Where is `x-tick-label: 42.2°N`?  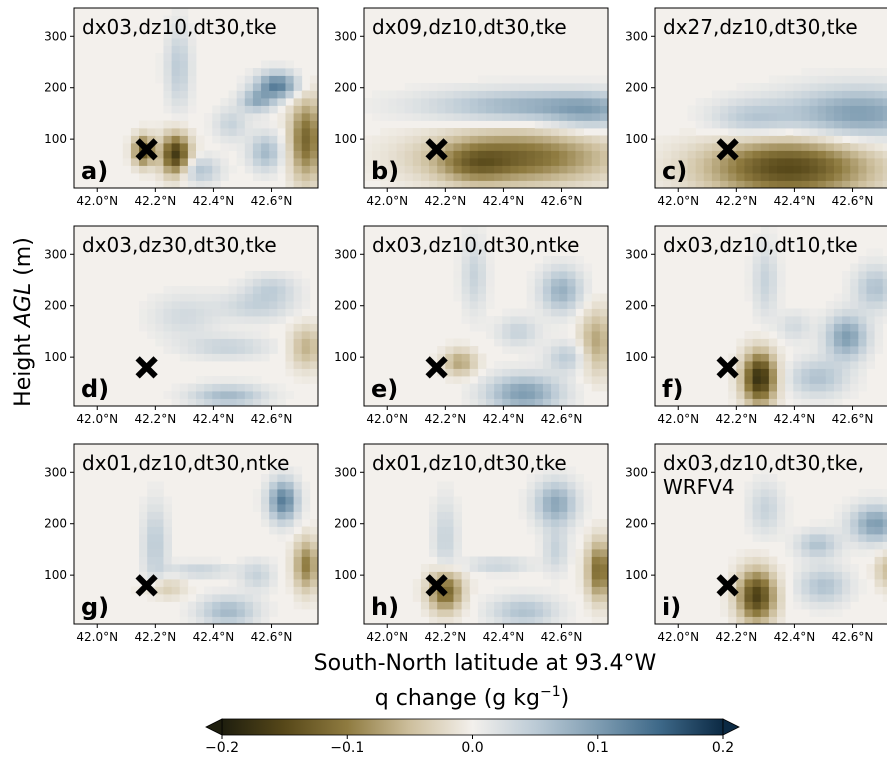 x-tick-label: 42.2°N is located at coordinates (445, 419).